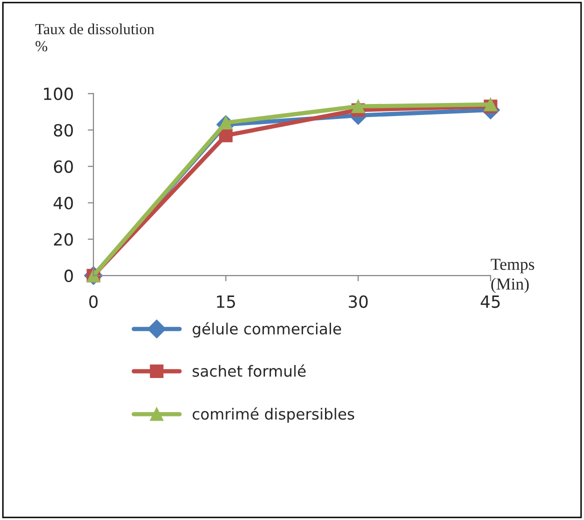 Image resolution: width=584 pixels, height=520 pixels. Describe the element at coordinates (63, 166) in the screenshot. I see `y-tick-label: 60` at that location.